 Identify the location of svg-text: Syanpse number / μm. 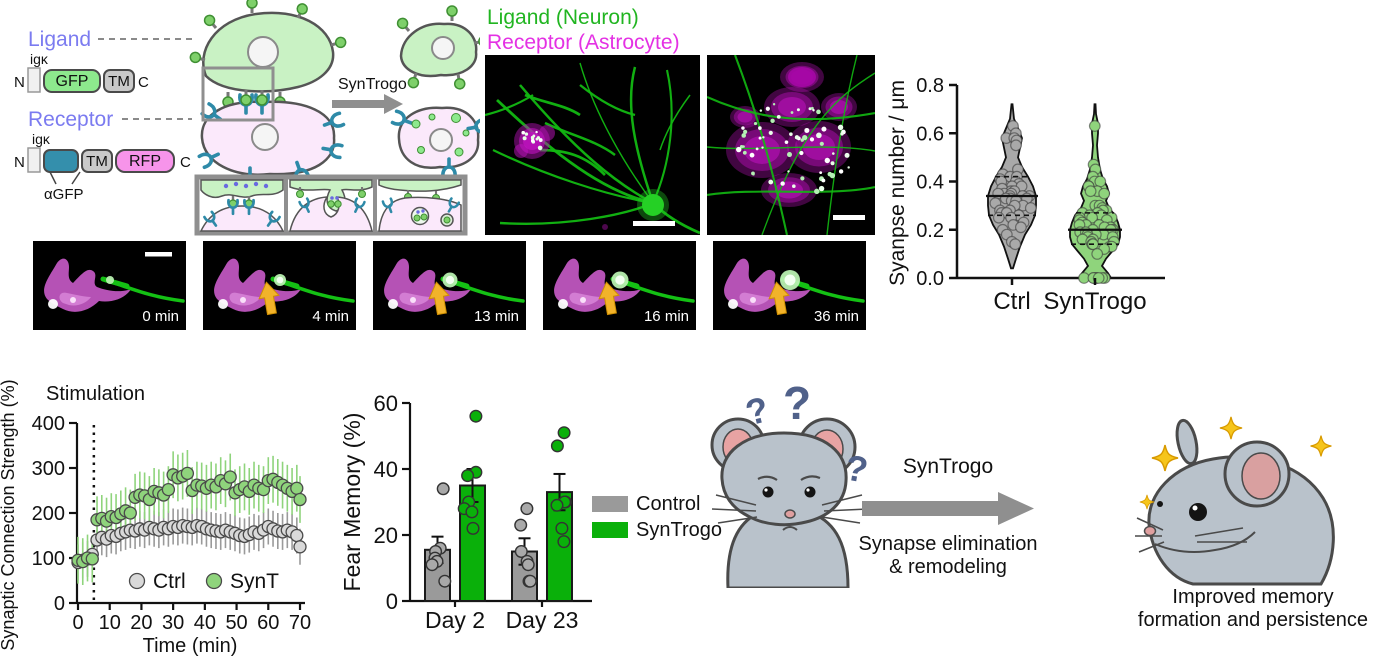
(897, 183).